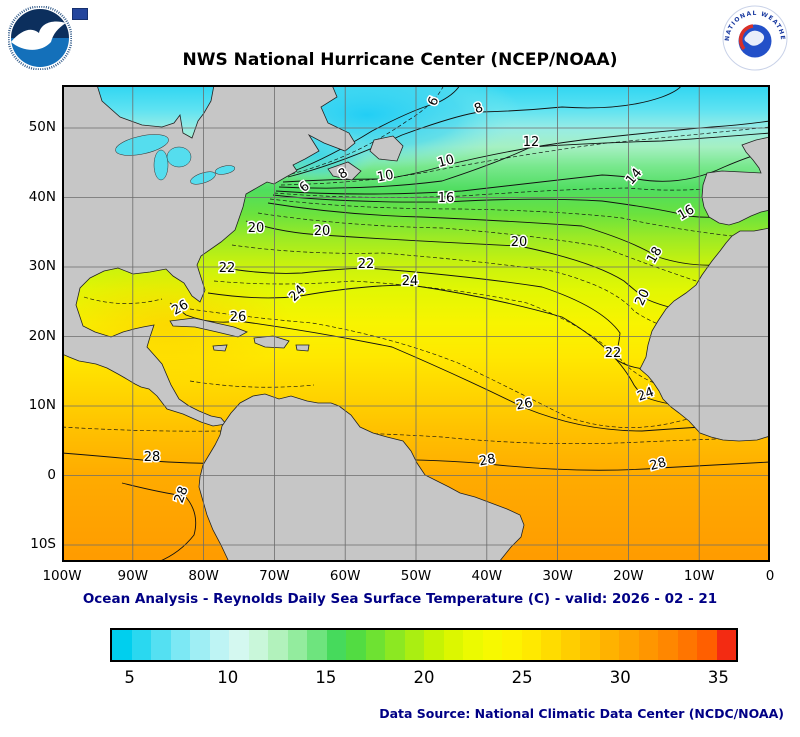  What do you see at coordinates (228, 677) in the screenshot?
I see `colorbar-tick-label: 10` at bounding box center [228, 677].